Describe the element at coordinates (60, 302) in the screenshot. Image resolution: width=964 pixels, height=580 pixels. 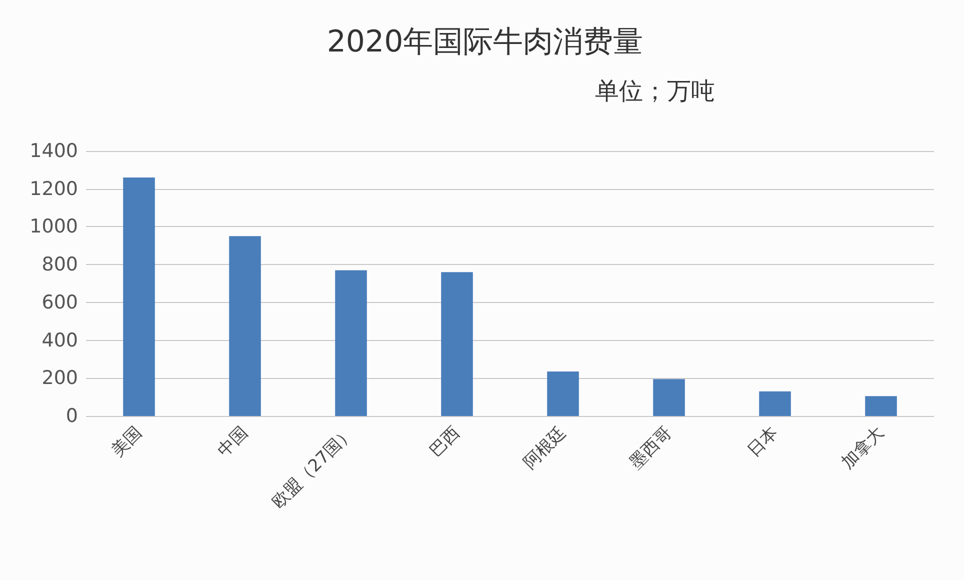
I see `y-tick-label: 600` at that location.